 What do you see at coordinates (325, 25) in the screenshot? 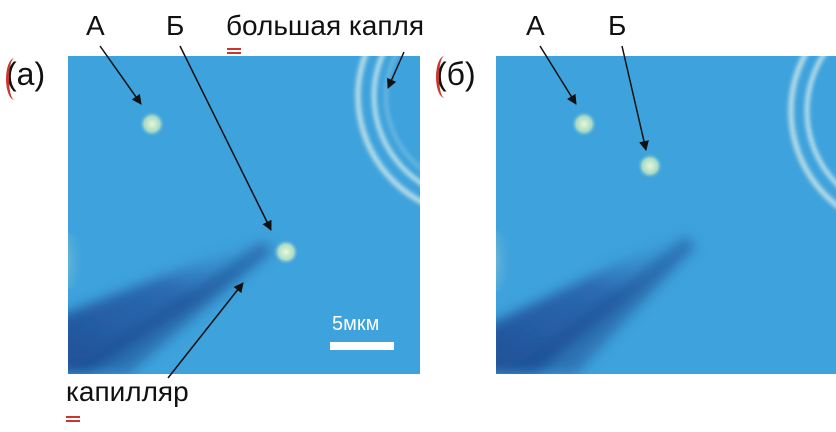
I see `label-big-drop: большая капля` at bounding box center [325, 25].